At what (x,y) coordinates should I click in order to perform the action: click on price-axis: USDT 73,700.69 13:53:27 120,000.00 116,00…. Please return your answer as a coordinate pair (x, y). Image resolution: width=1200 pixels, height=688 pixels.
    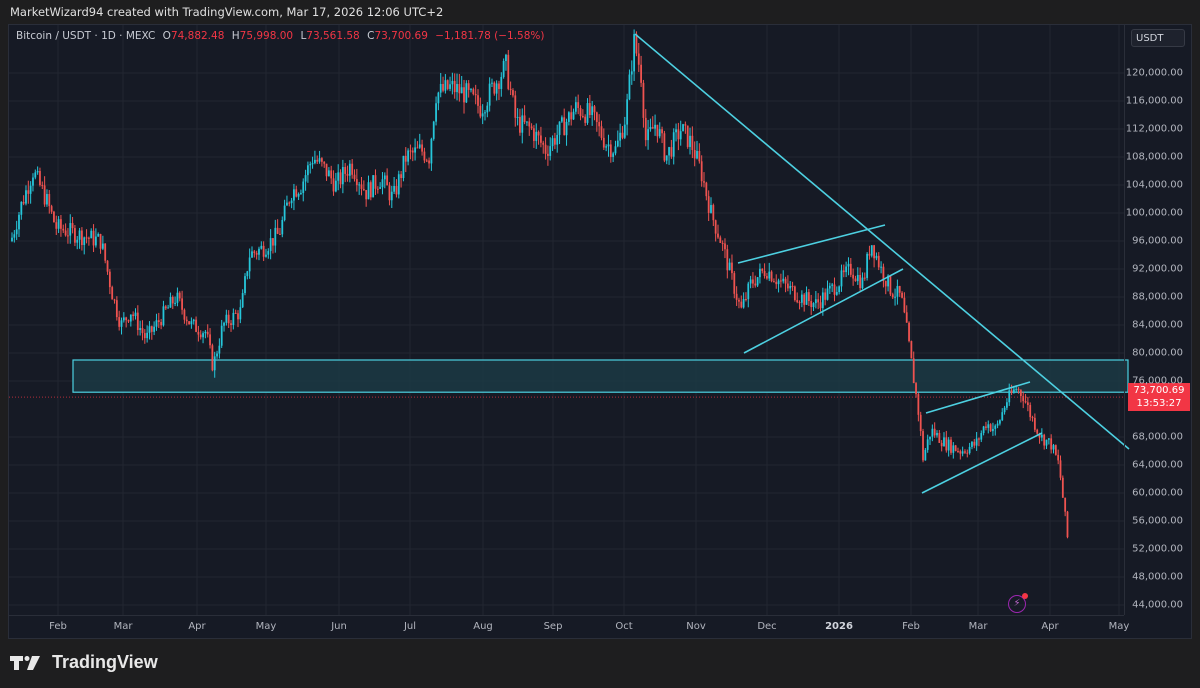
    Looking at the image, I should click on (1157, 320).